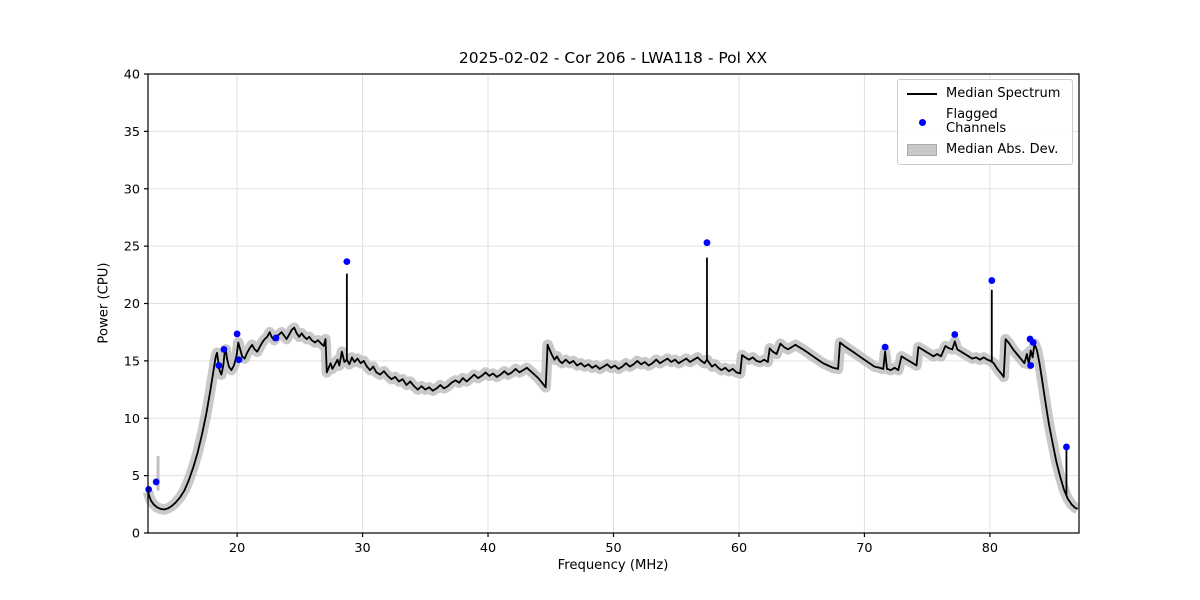  What do you see at coordinates (132, 247) in the screenshot?
I see `y-tick-label: 25` at bounding box center [132, 247].